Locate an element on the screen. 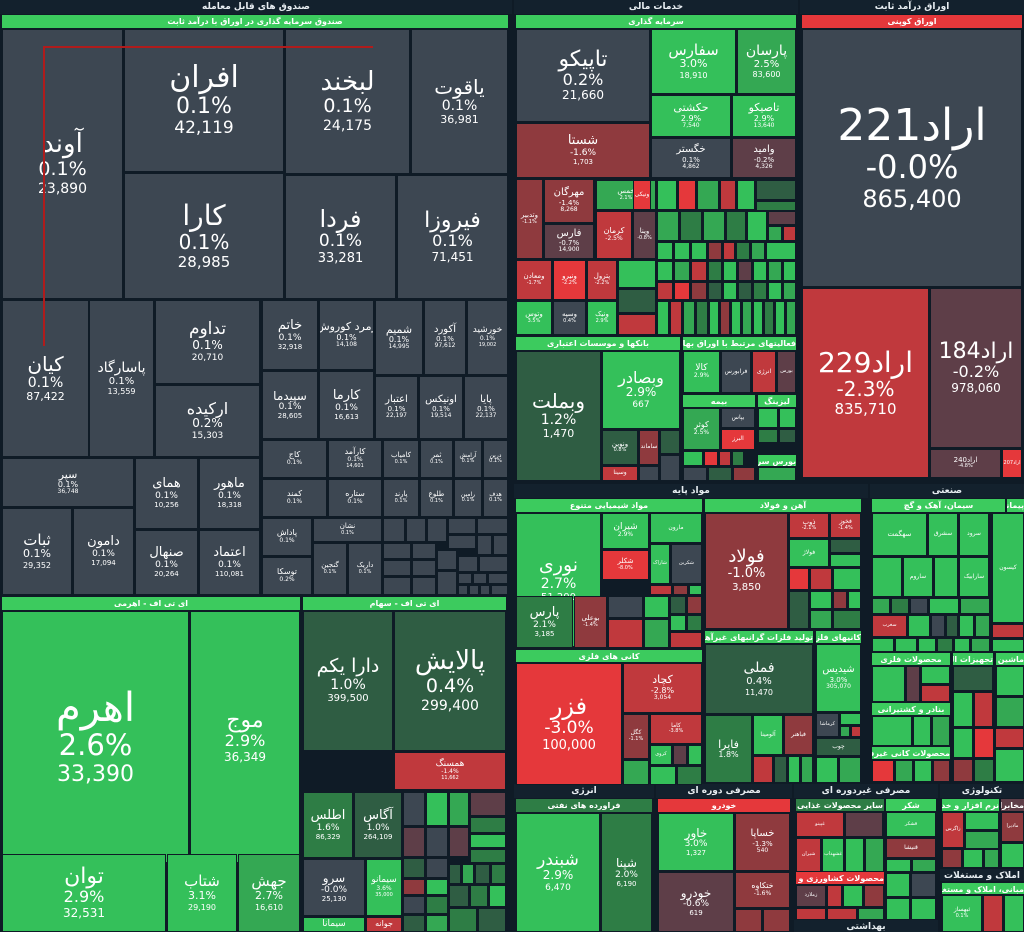  stock-tile: نشان 0.1% is located at coordinates (347, 530).